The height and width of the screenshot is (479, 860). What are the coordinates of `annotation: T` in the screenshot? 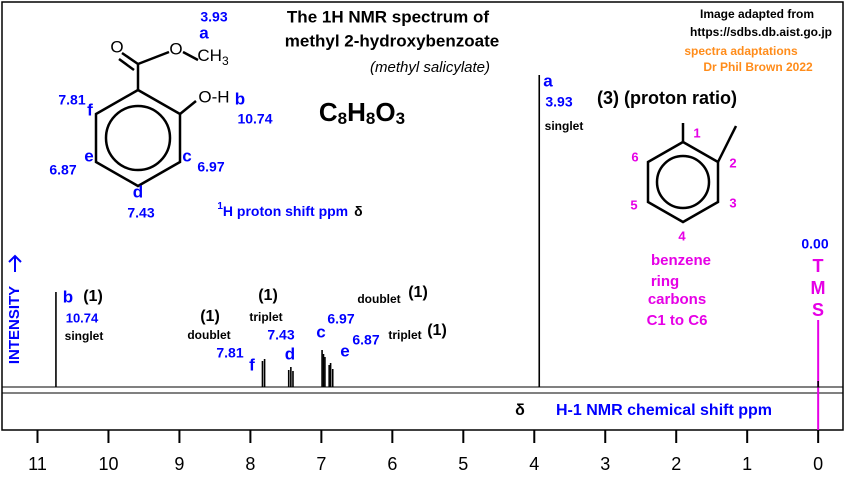 It's located at (818, 266).